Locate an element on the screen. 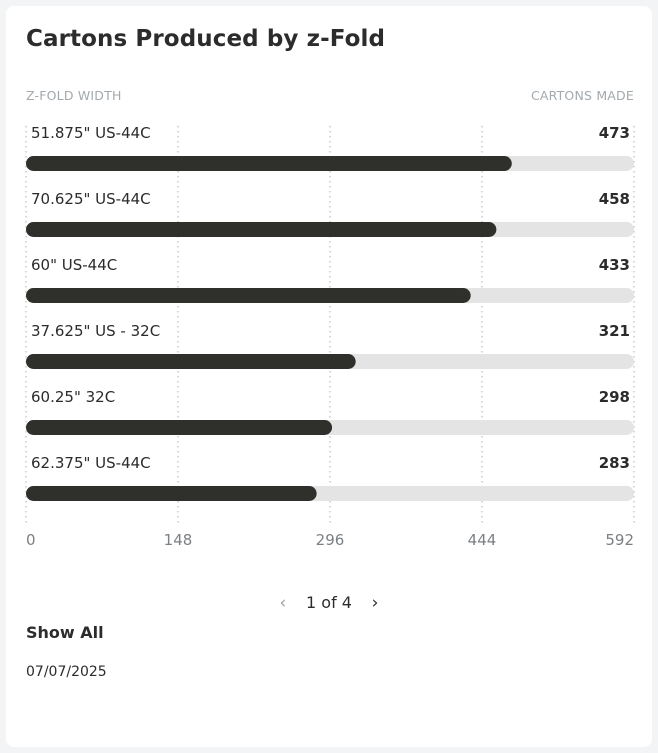 Image resolution: width=658 pixels, height=753 pixels. tick-label: 592 is located at coordinates (619, 540).